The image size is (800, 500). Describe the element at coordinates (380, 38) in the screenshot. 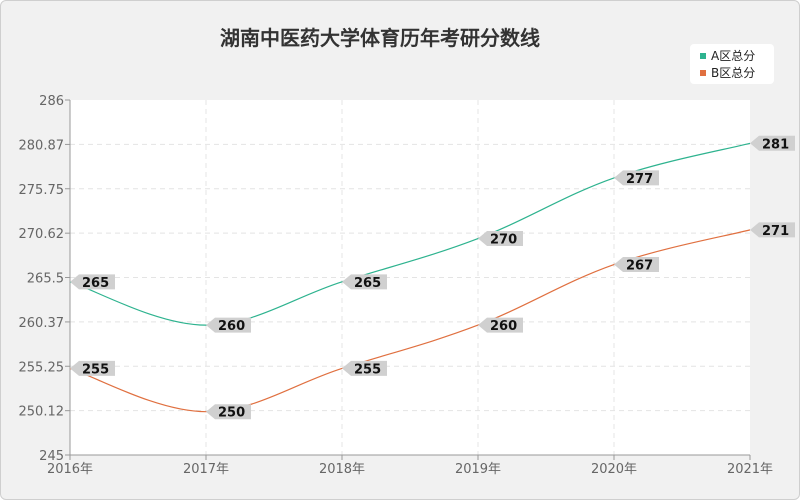

I see `chart-title: 湖南中医药大学体育历年考研分数线` at that location.